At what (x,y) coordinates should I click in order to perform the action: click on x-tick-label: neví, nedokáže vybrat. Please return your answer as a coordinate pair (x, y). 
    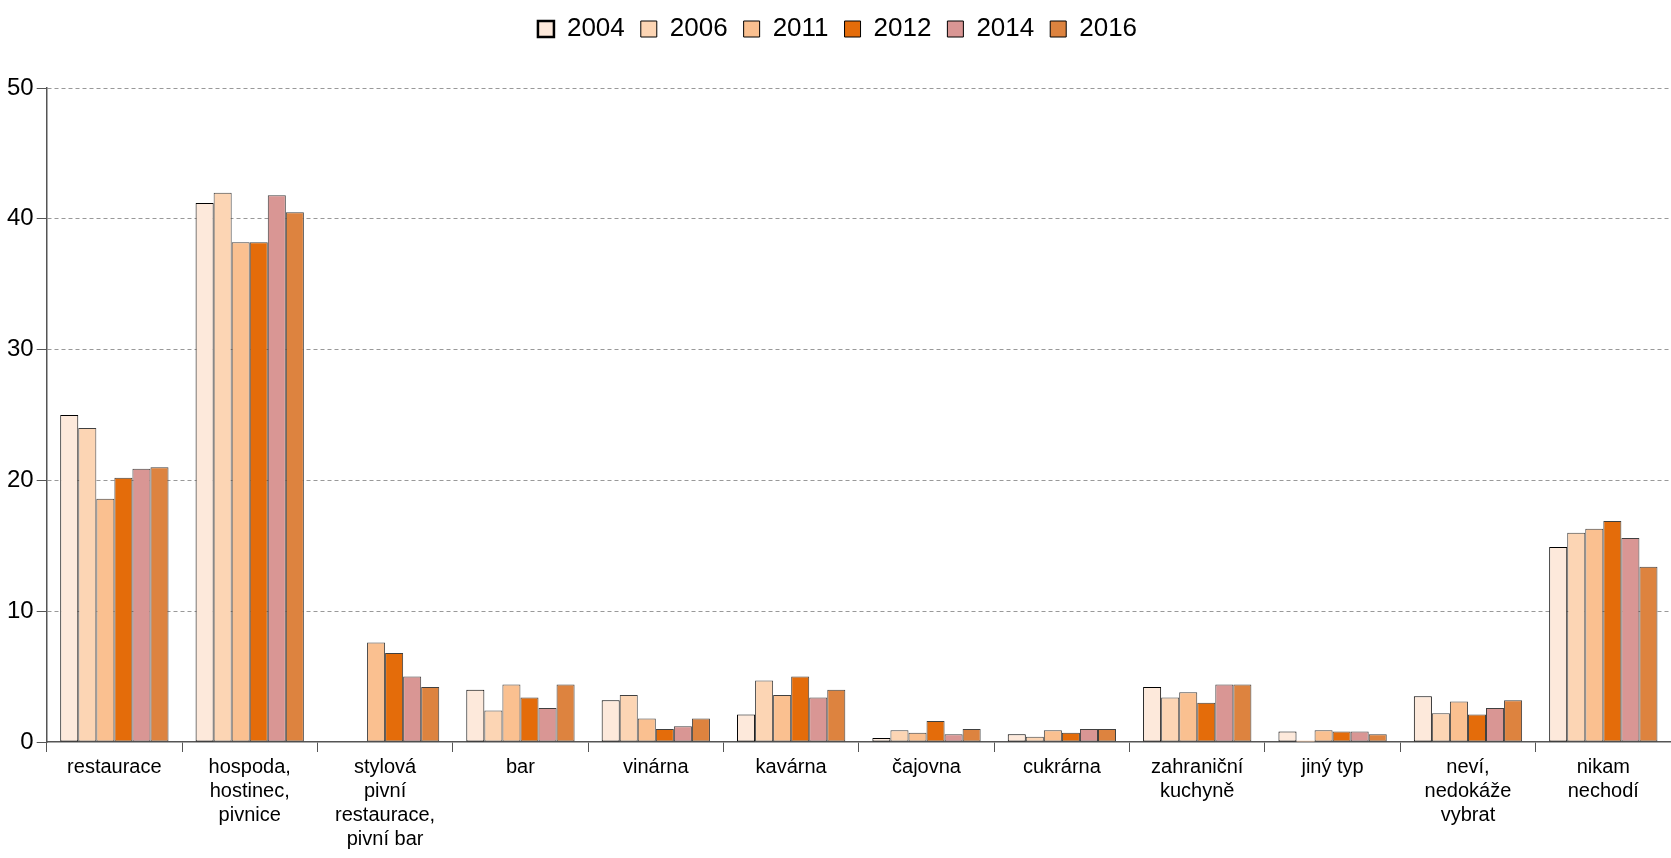
    Looking at the image, I should click on (1468, 789).